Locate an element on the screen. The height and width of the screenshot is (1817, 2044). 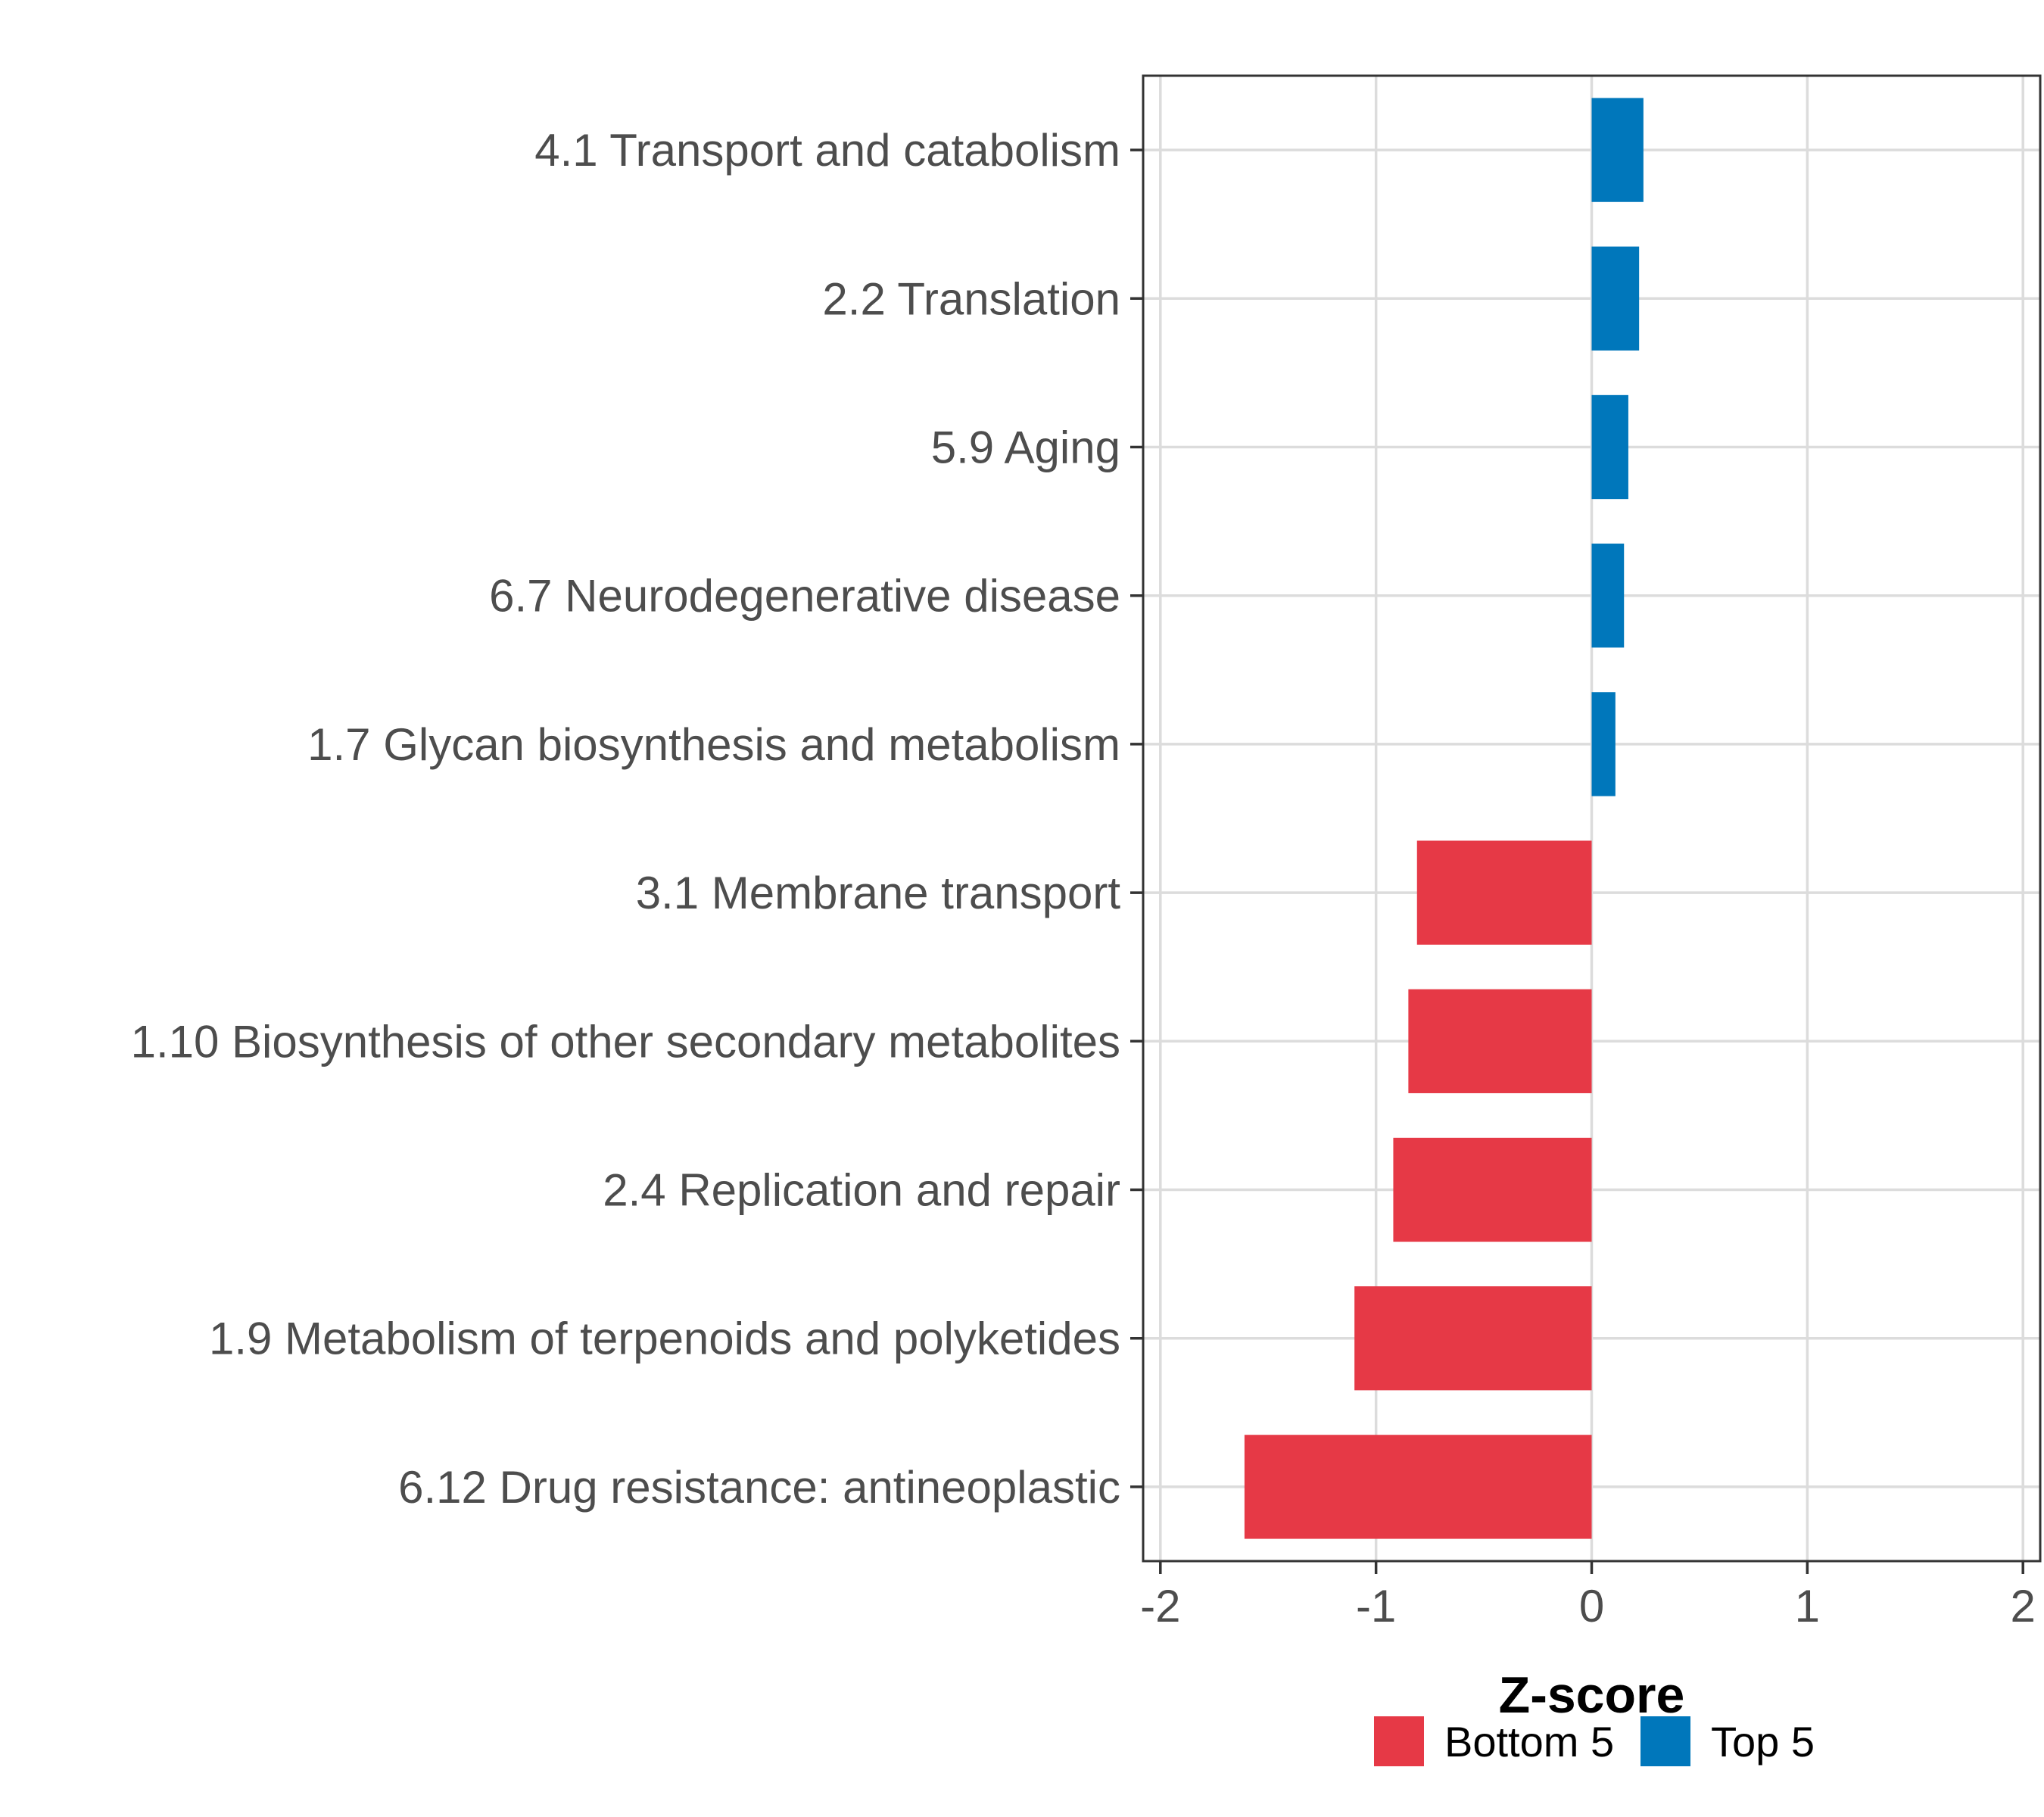
category-label: 6.7 Neurodegenerative disease is located at coordinates (804, 596).